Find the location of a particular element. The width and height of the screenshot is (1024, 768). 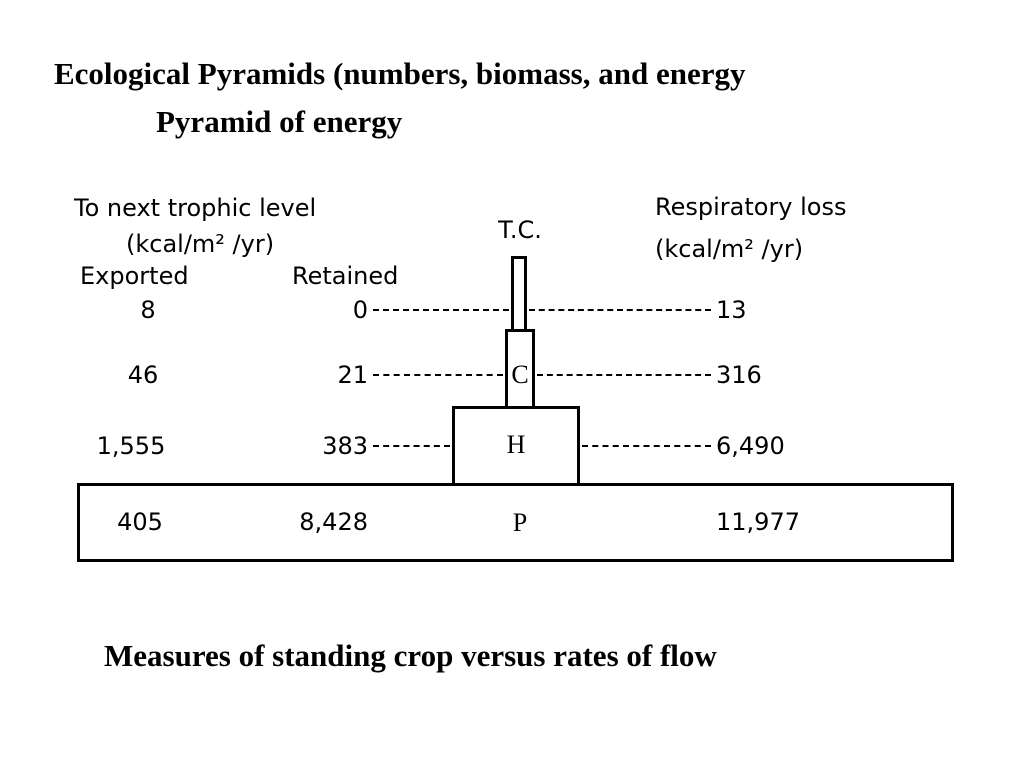

carnivore-label: C is located at coordinates (520, 374).